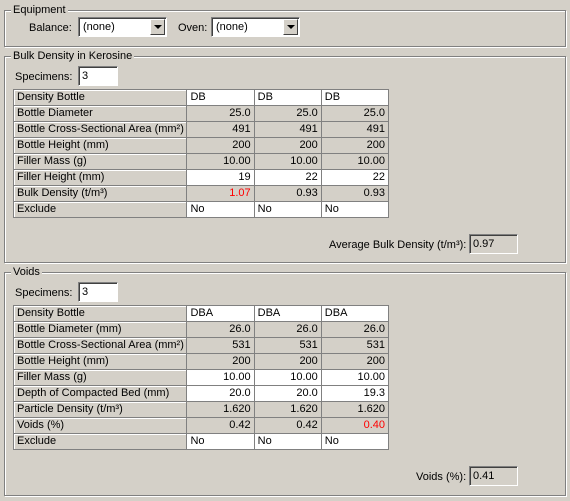 The height and width of the screenshot is (501, 570). I want to click on voids-result-value: 0.41, so click(493, 476).